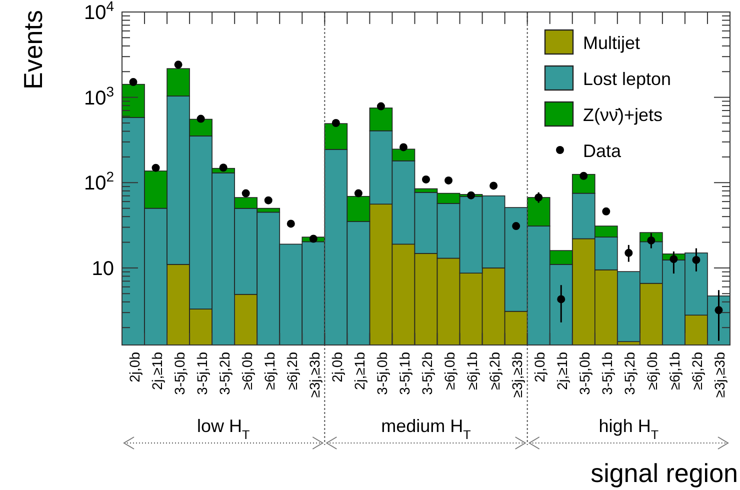 This screenshot has width=740, height=490. I want to click on x-axis-title: signal region, so click(664, 473).